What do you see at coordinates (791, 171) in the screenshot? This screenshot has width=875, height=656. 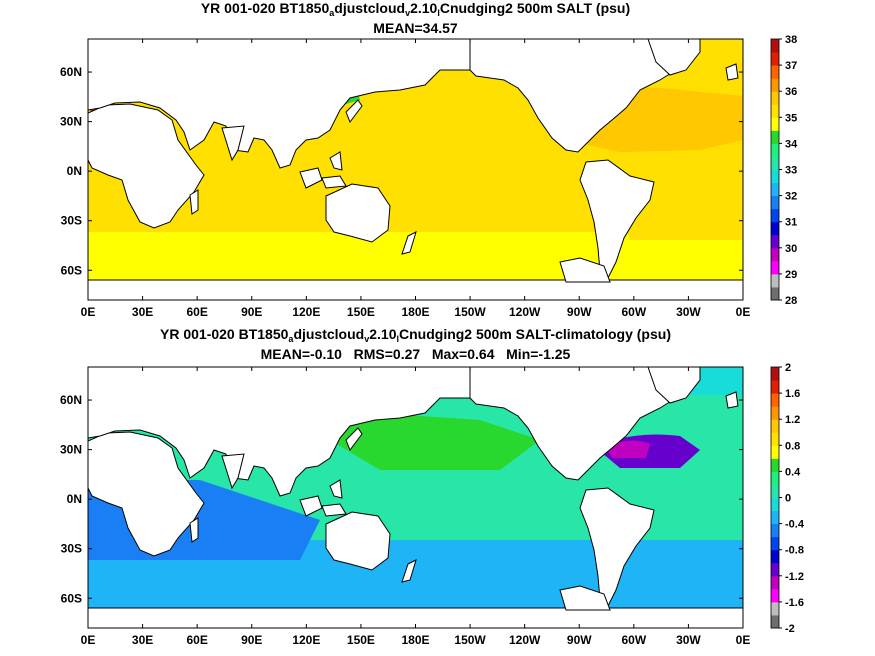 I see `colorbar-label: 33` at bounding box center [791, 171].